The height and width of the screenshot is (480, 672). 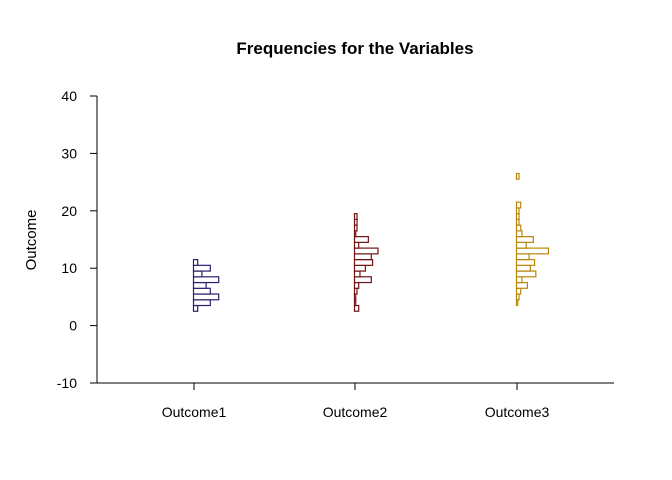 What do you see at coordinates (69, 211) in the screenshot?
I see `y-tick-label: 20` at bounding box center [69, 211].